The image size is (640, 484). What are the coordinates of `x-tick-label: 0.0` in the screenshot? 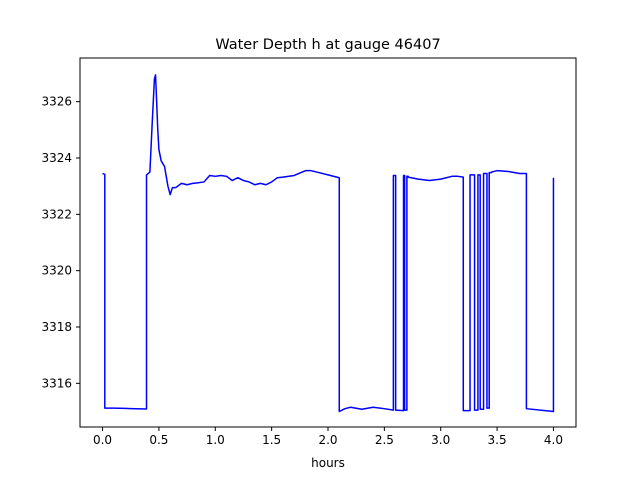 It's located at (102, 440).